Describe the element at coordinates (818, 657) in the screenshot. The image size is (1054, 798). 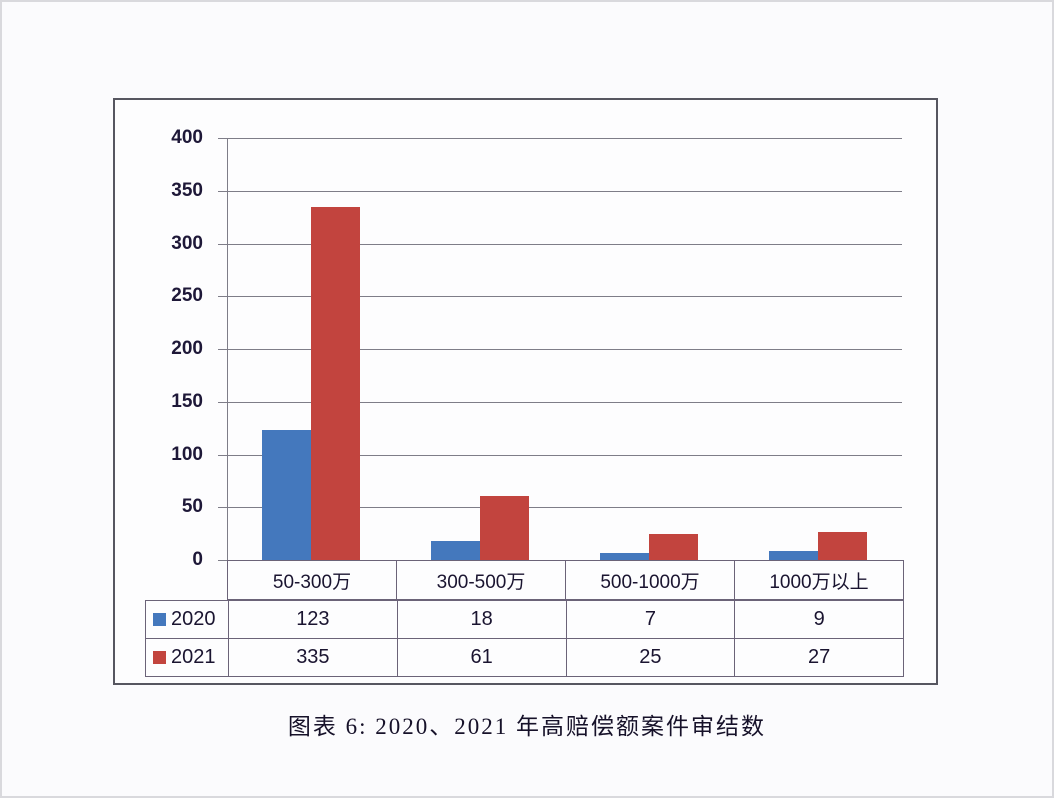
I see `value-cell-2021-1000万以上: 27` at that location.